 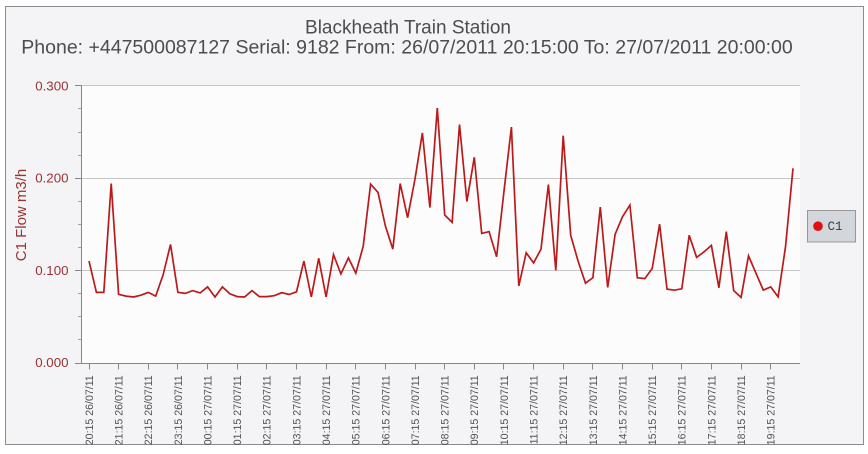 I want to click on svg-text: 08:15 27/07/11, so click(x=446, y=410).